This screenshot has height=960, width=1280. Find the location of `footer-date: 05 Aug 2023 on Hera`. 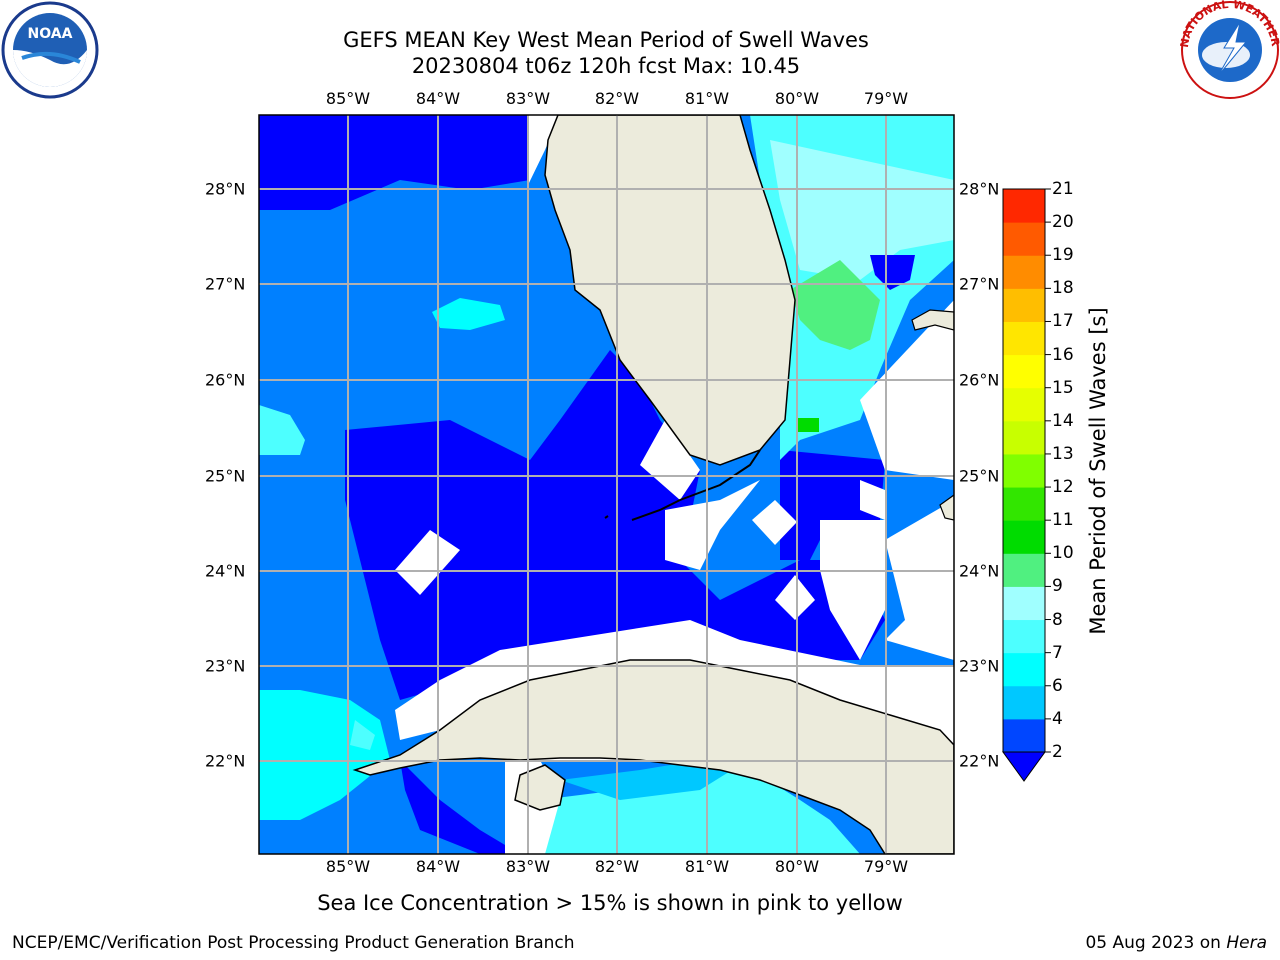

footer-date: 05 Aug 2023 on Hera is located at coordinates (1176, 943).